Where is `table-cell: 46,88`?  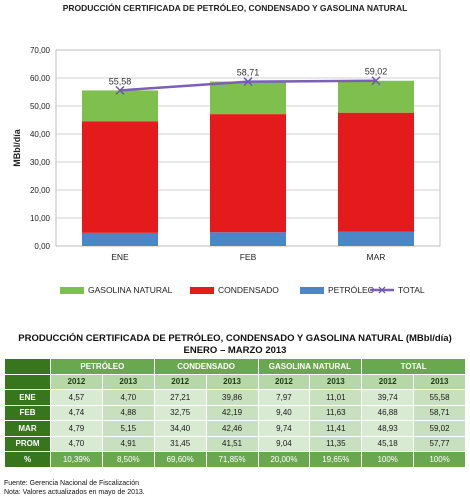 table-cell: 46,88 is located at coordinates (388, 412).